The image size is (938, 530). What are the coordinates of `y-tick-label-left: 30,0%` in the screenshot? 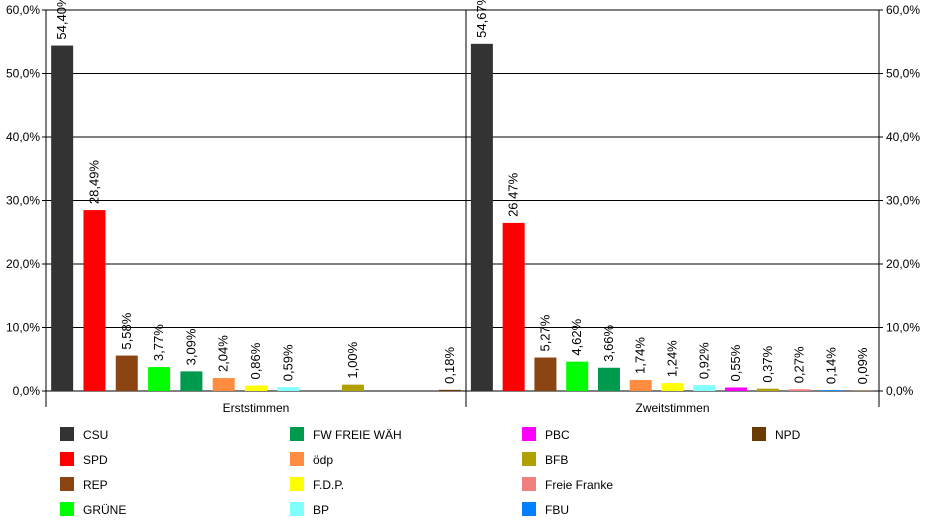 It's located at (23, 201).